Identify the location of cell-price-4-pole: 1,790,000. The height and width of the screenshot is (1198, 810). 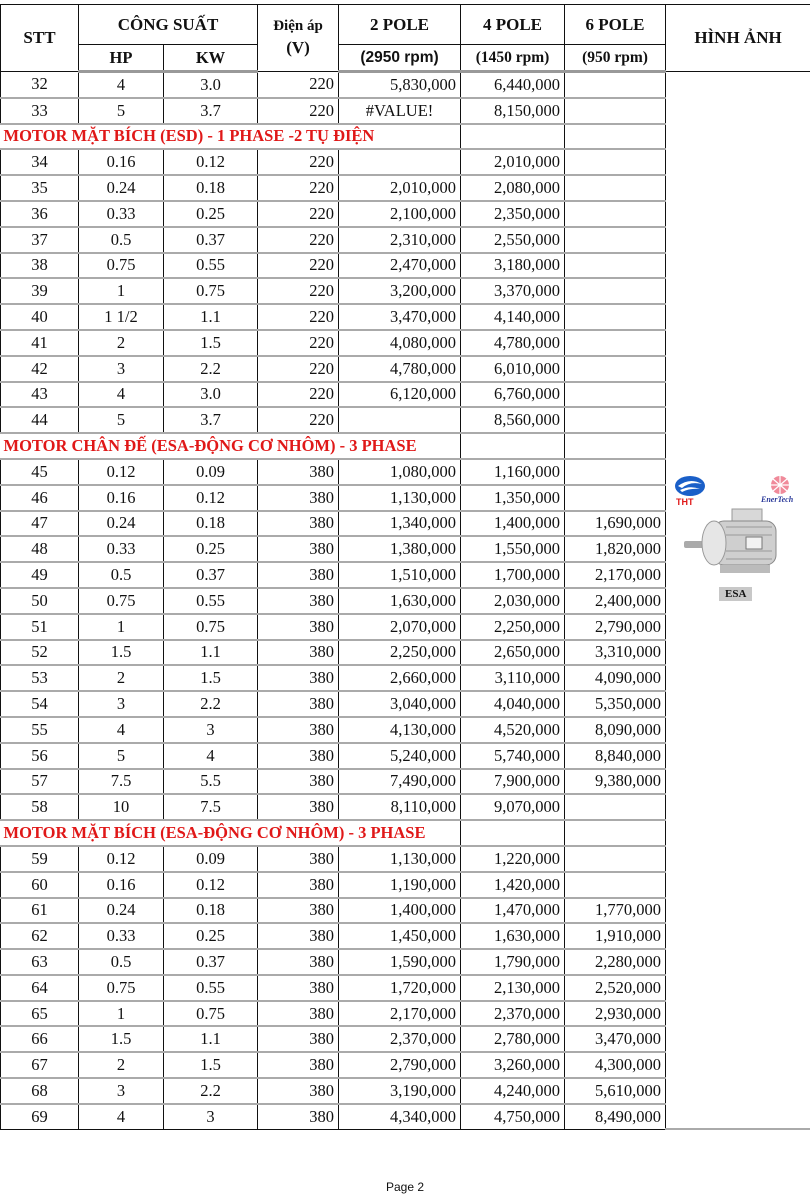
(513, 962).